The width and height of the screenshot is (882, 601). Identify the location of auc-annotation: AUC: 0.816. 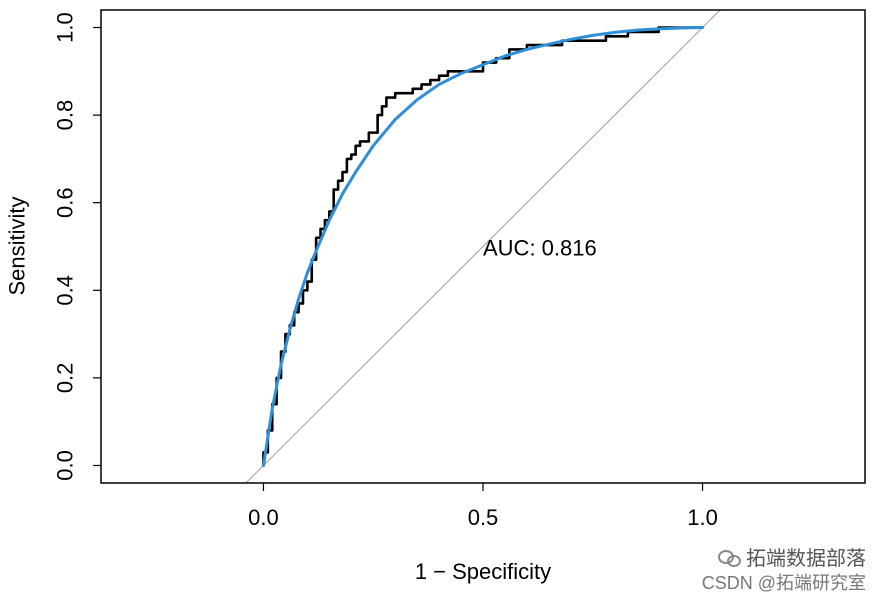
(540, 247).